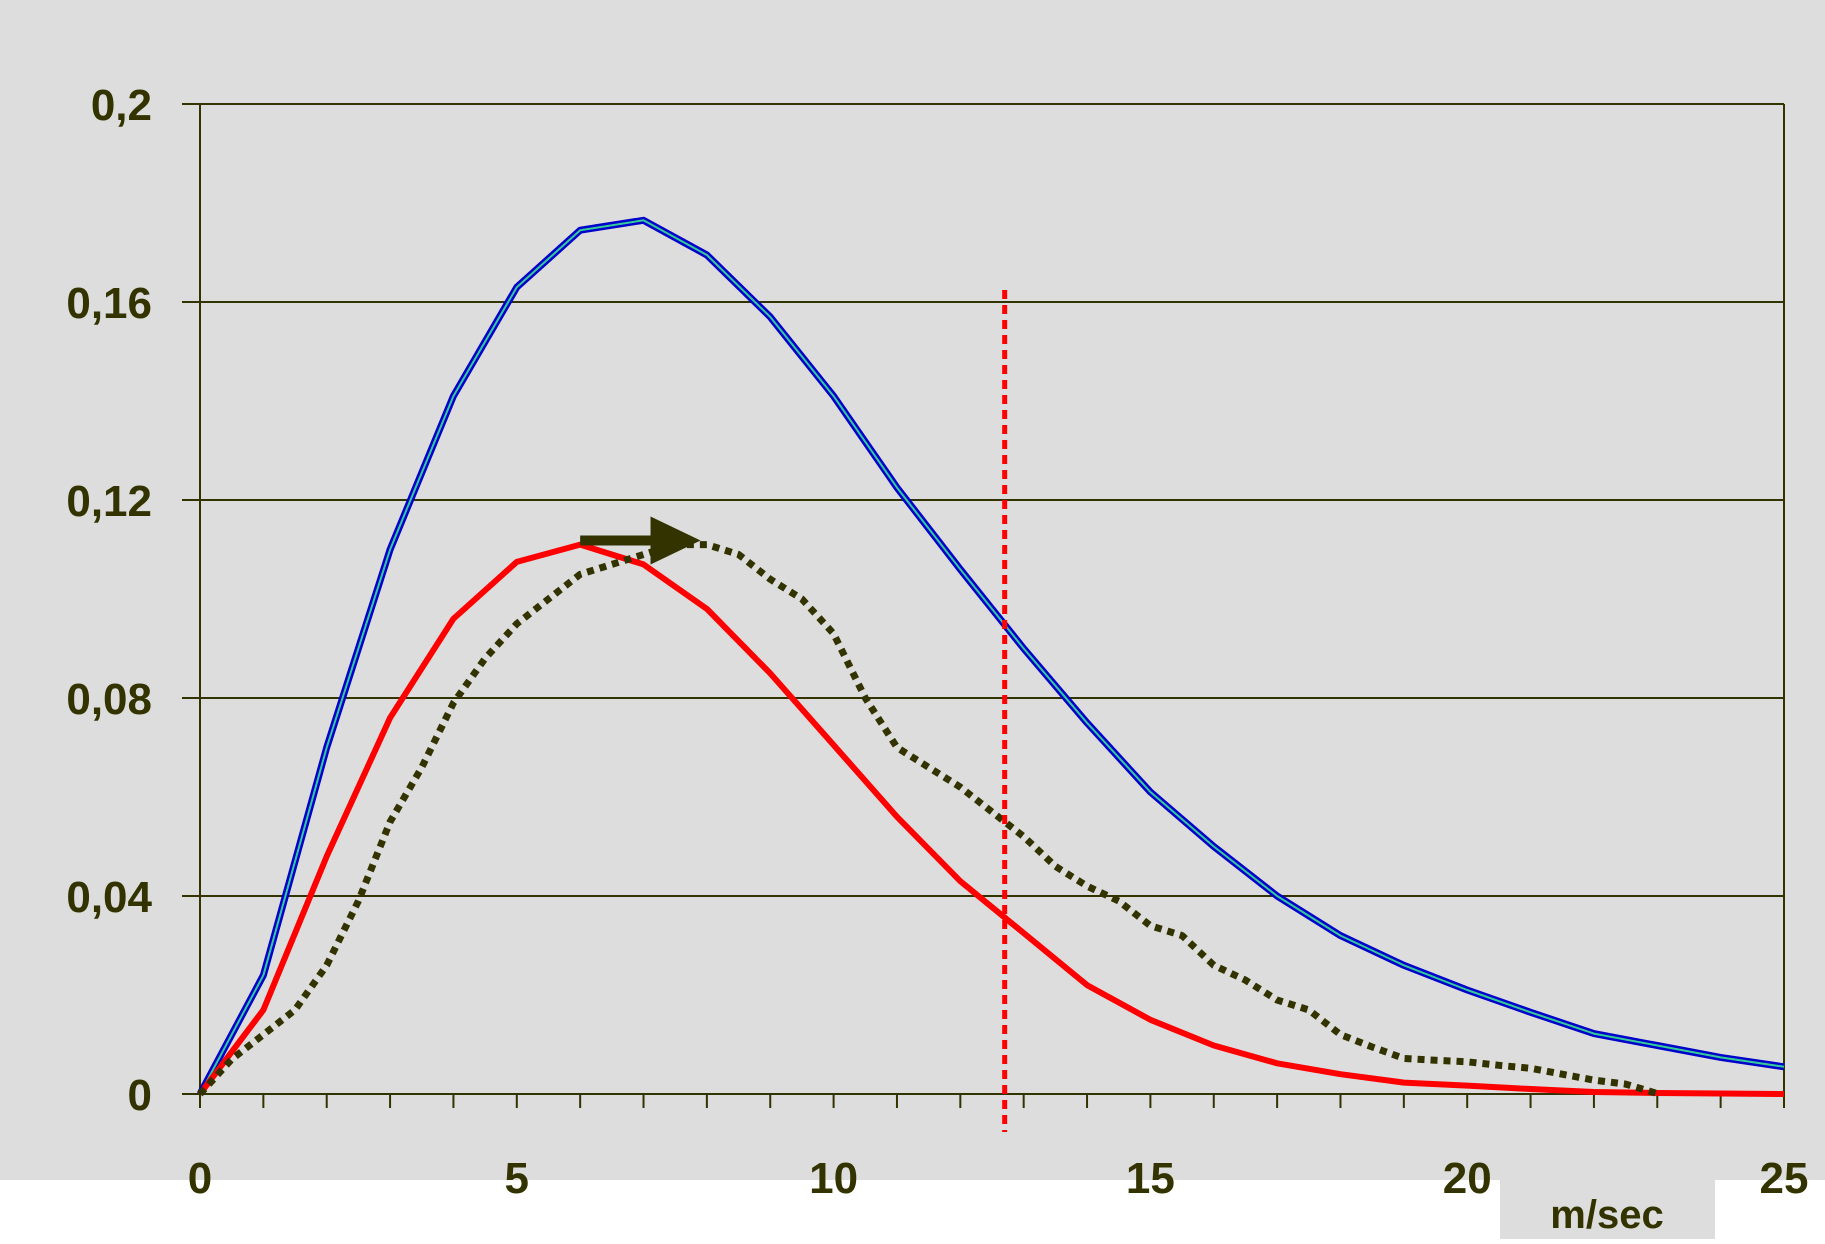 This screenshot has width=1825, height=1244. I want to click on shift-arrow-head, so click(675, 540).